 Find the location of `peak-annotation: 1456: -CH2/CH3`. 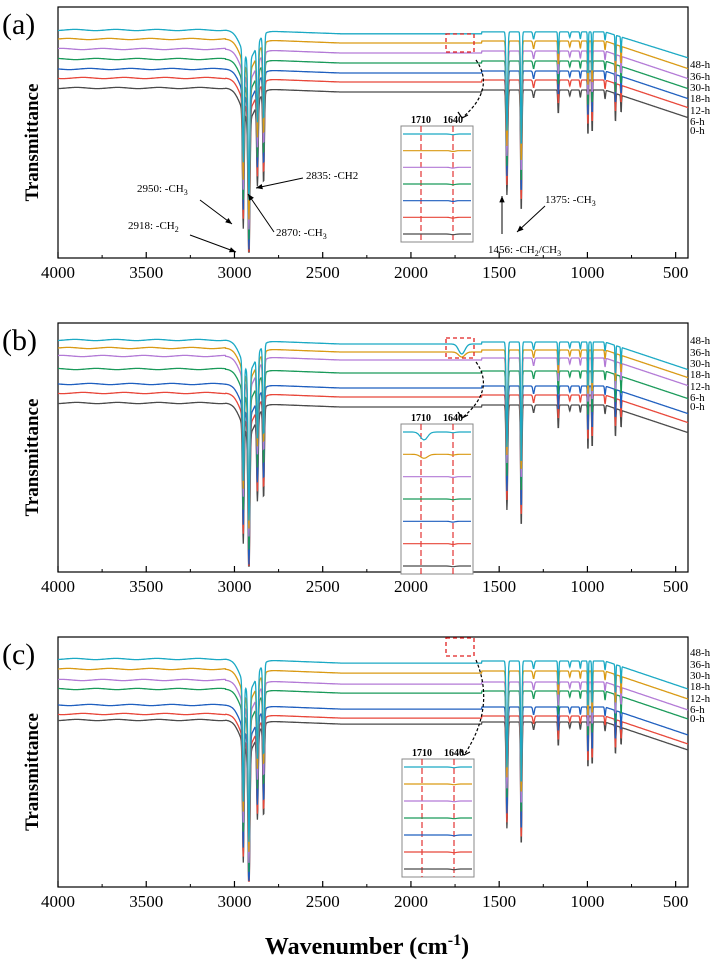

peak-annotation: 1456: -CH2/CH3 is located at coordinates (524, 251).